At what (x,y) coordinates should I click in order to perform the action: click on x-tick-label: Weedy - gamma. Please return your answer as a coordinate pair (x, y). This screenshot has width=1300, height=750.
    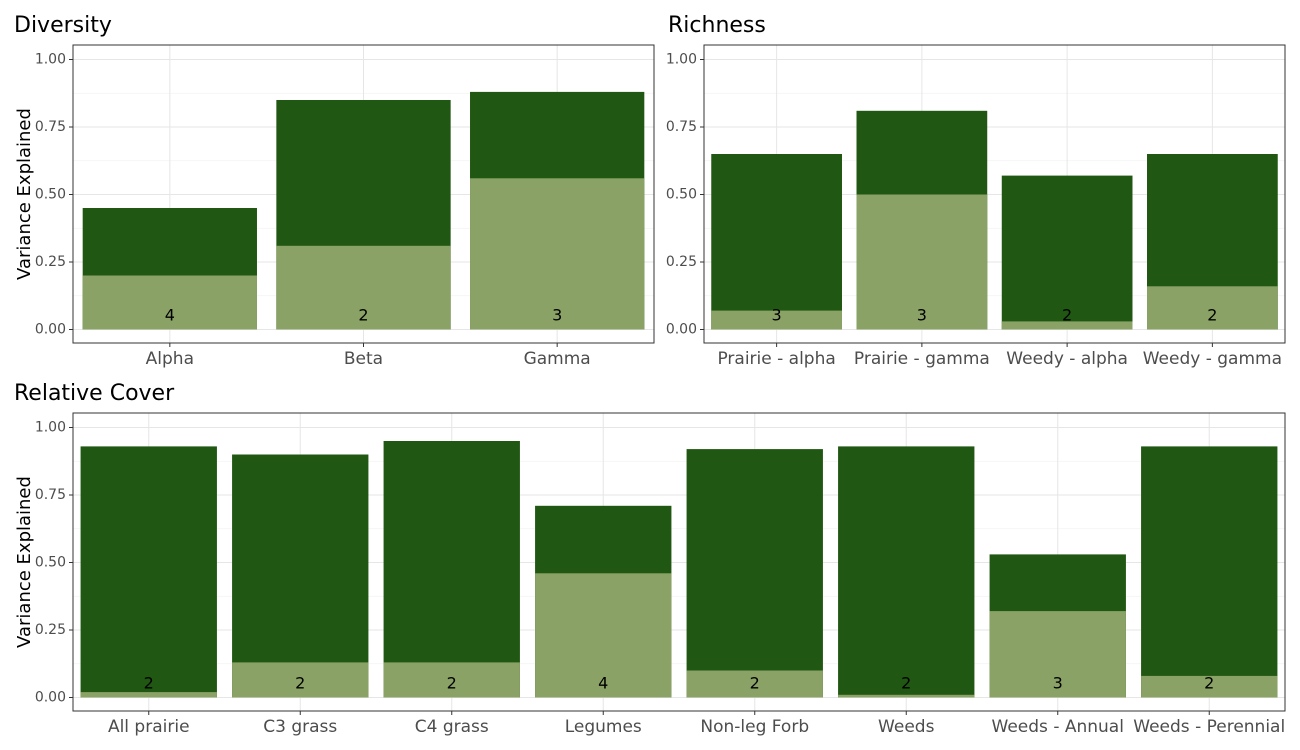
    Looking at the image, I should click on (1212, 359).